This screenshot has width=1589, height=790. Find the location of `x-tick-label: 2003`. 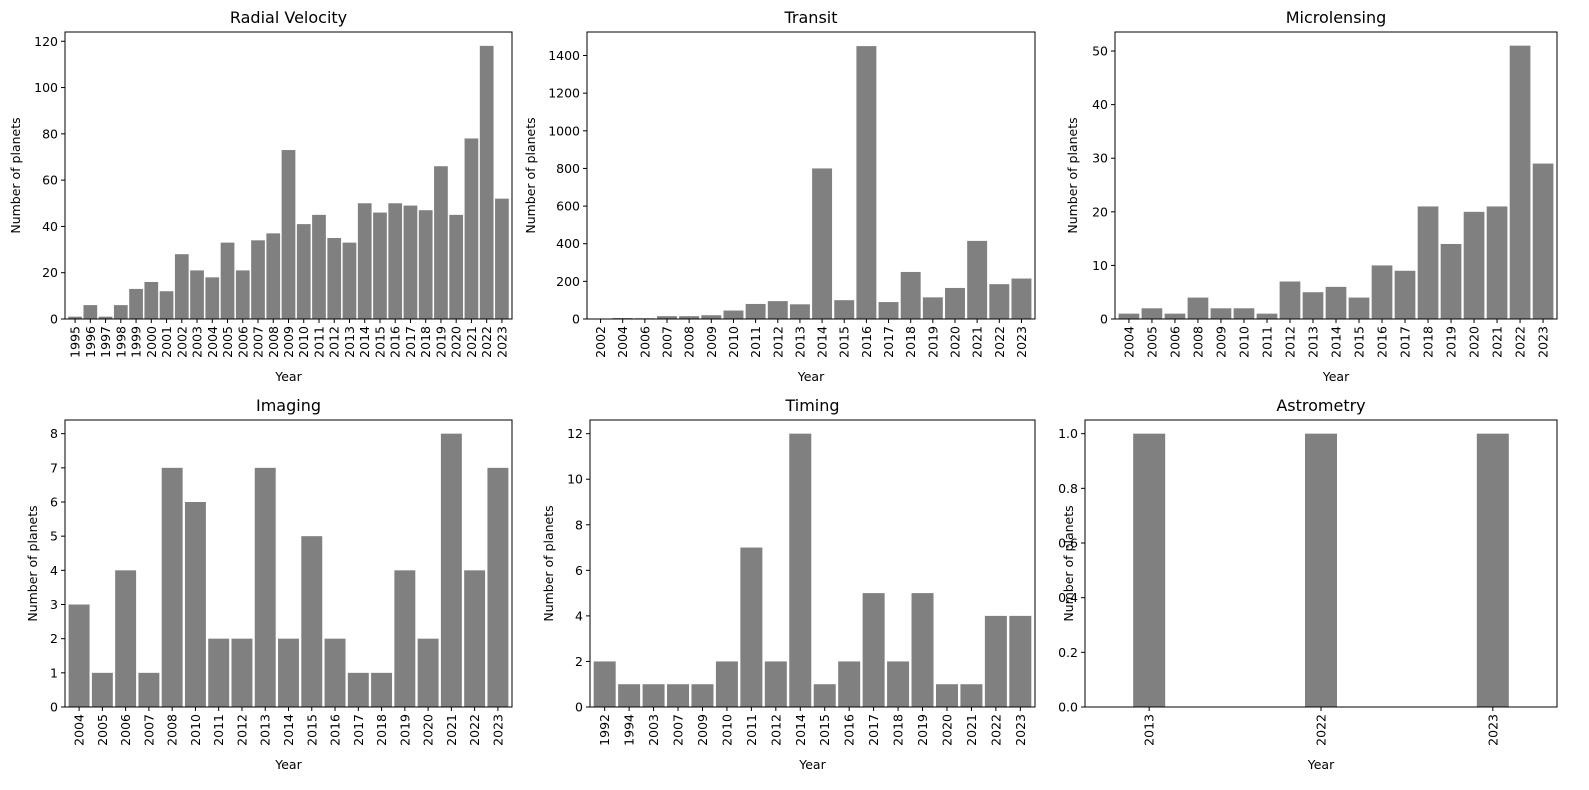

x-tick-label: 2003 is located at coordinates (197, 342).